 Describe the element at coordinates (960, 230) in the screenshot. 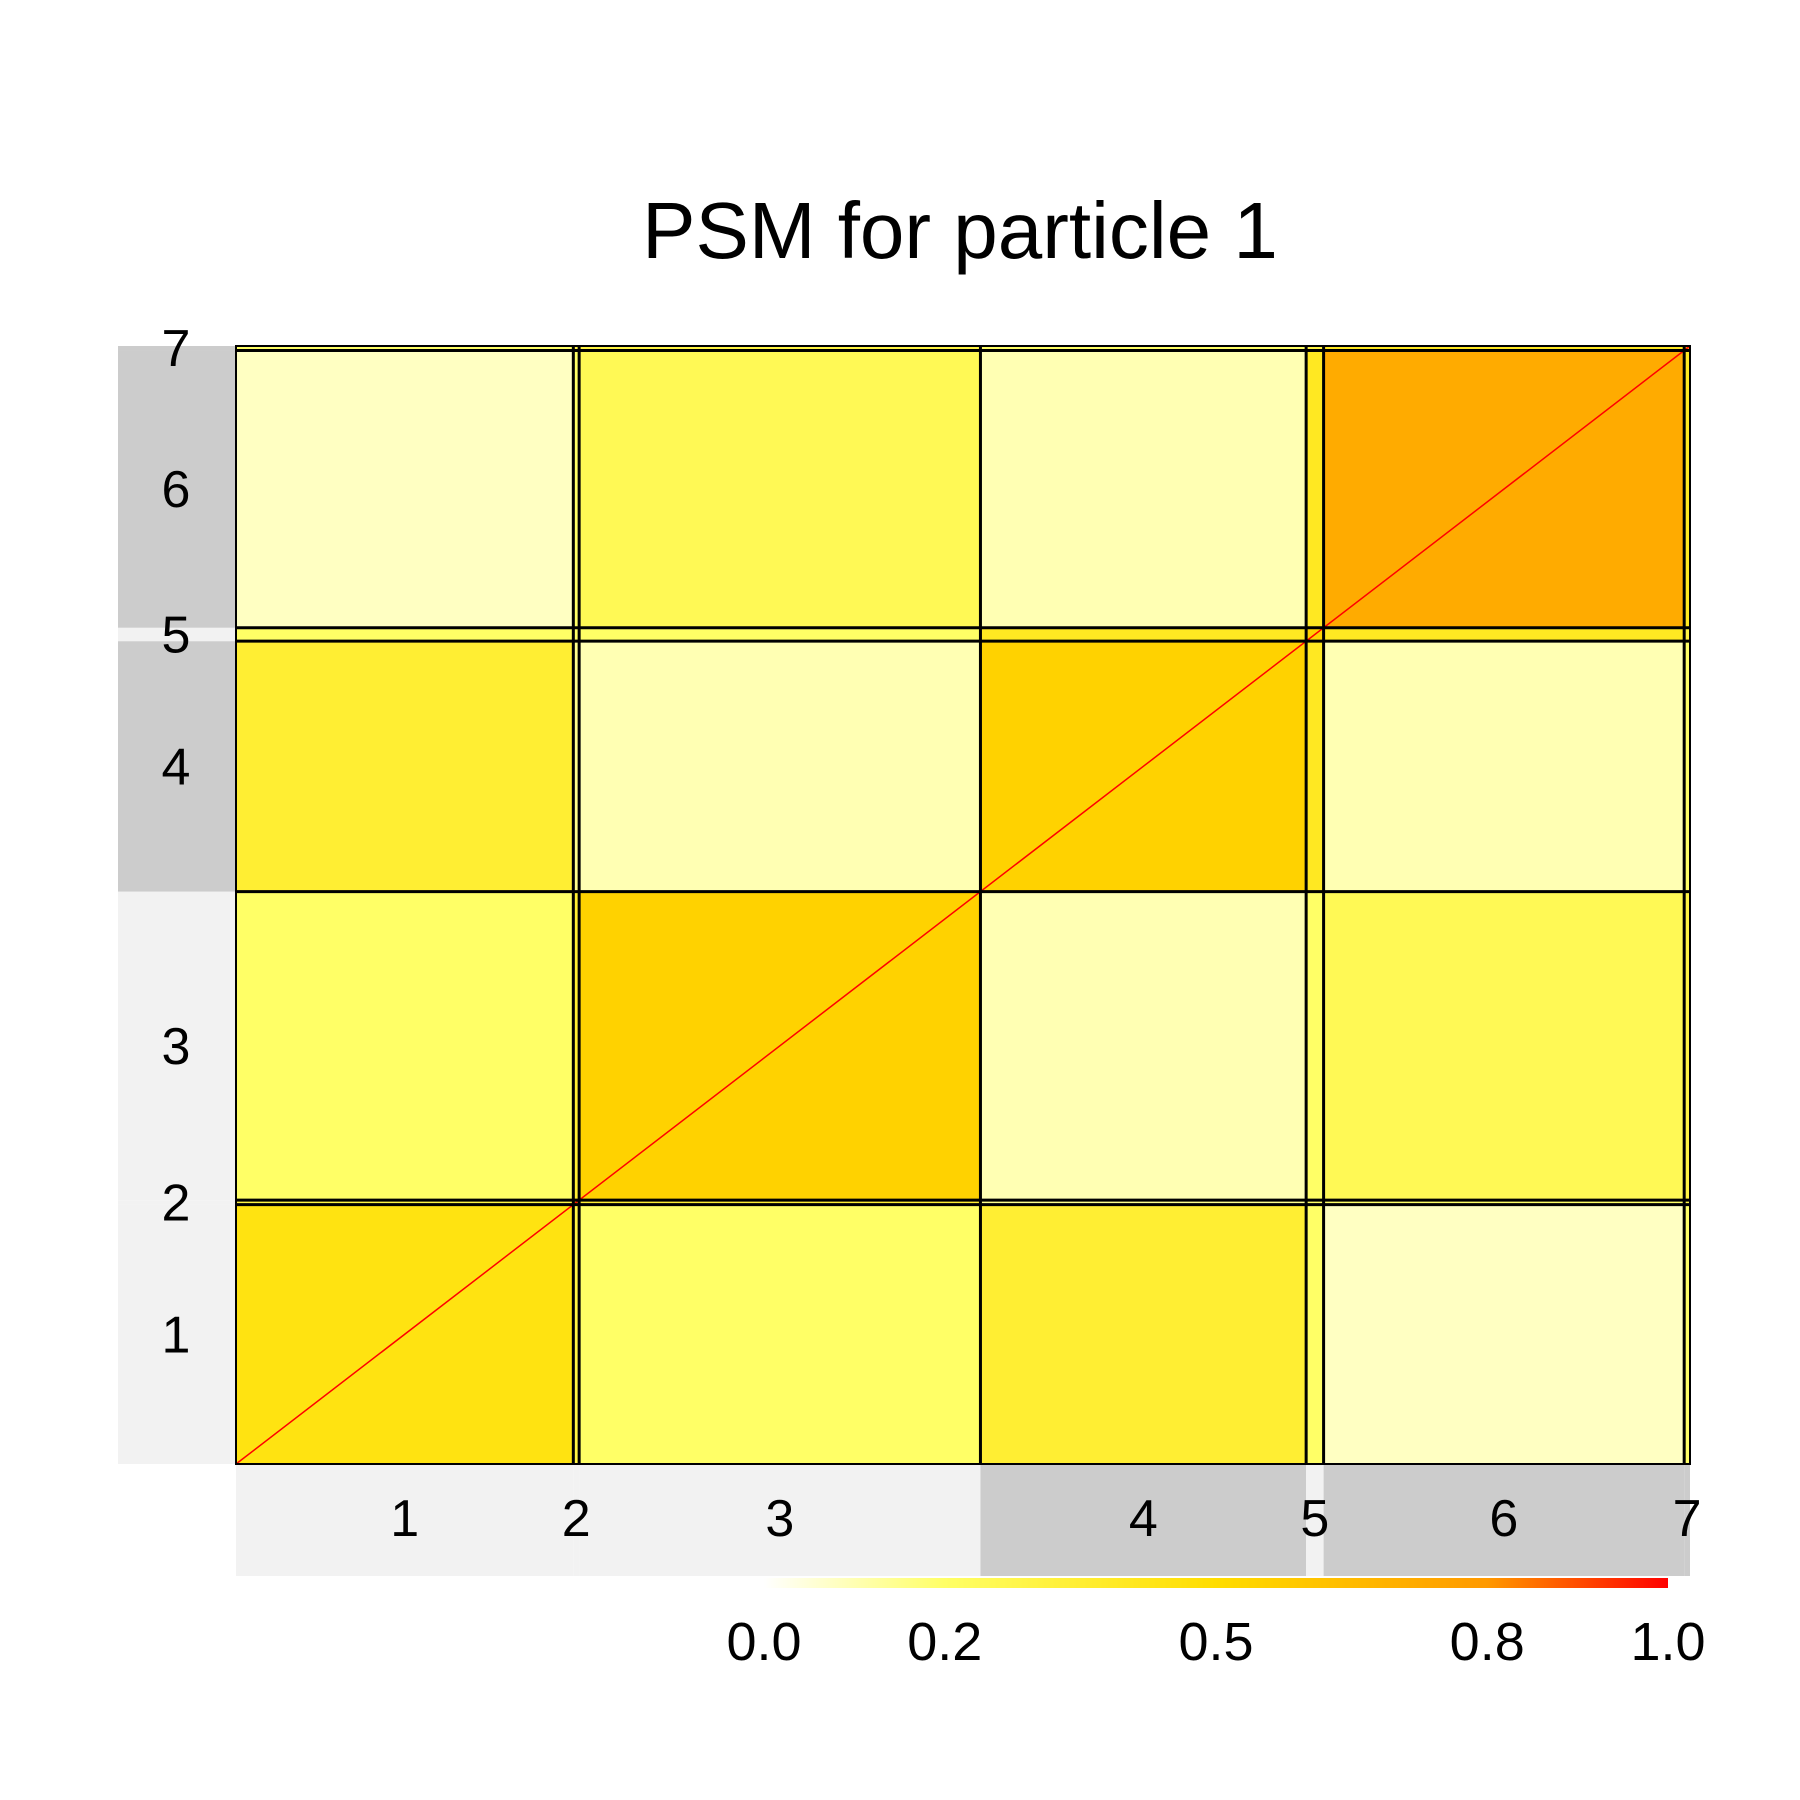

I see `chart-title: PSM for particle 1` at that location.